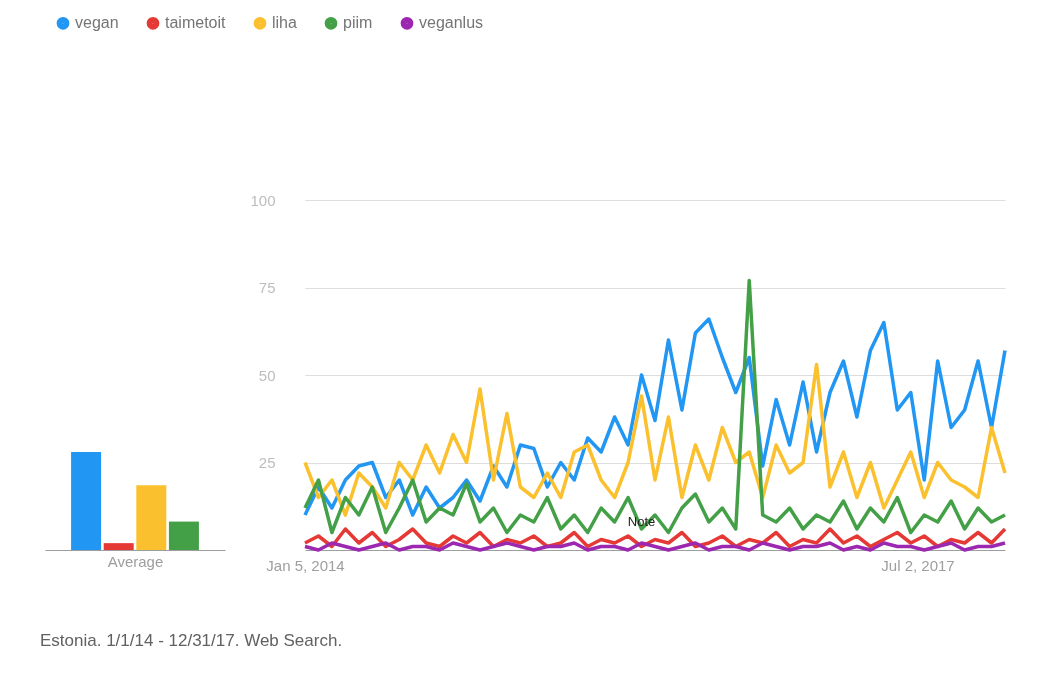  What do you see at coordinates (135, 561) in the screenshot?
I see `x-axis-title: Average` at bounding box center [135, 561].